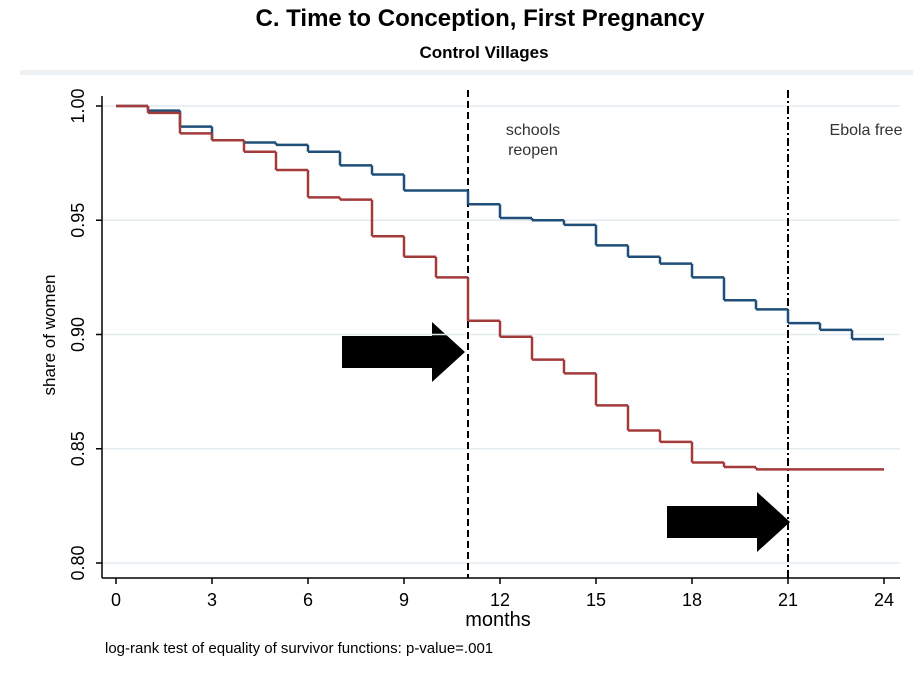 The width and height of the screenshot is (913, 679). Describe the element at coordinates (533, 130) in the screenshot. I see `annotation: schools` at that location.